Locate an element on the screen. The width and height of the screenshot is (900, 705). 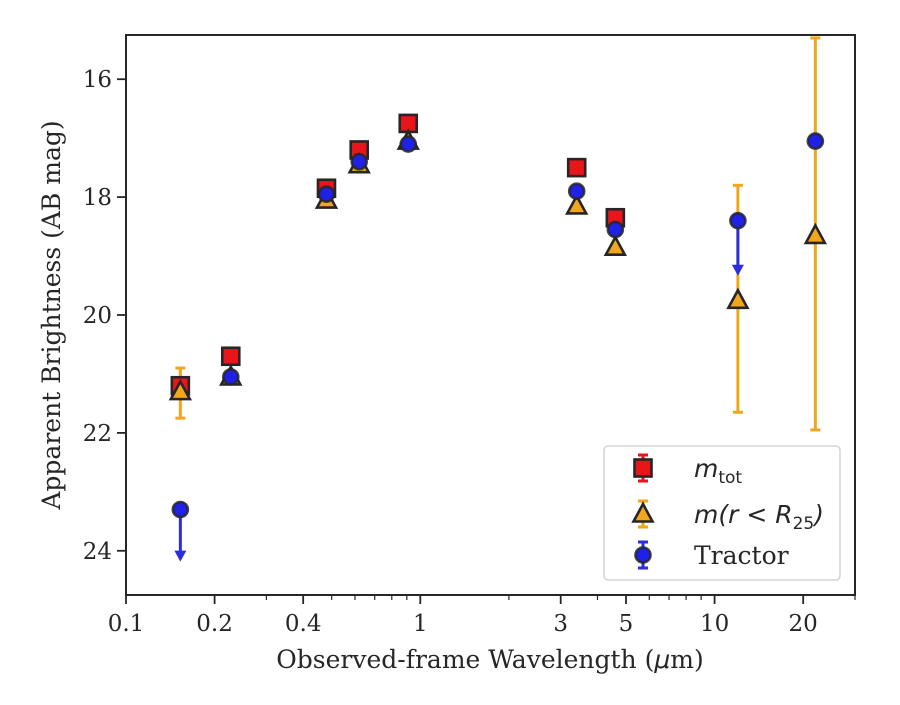
y-tick-label: 18 is located at coordinates (97, 198).